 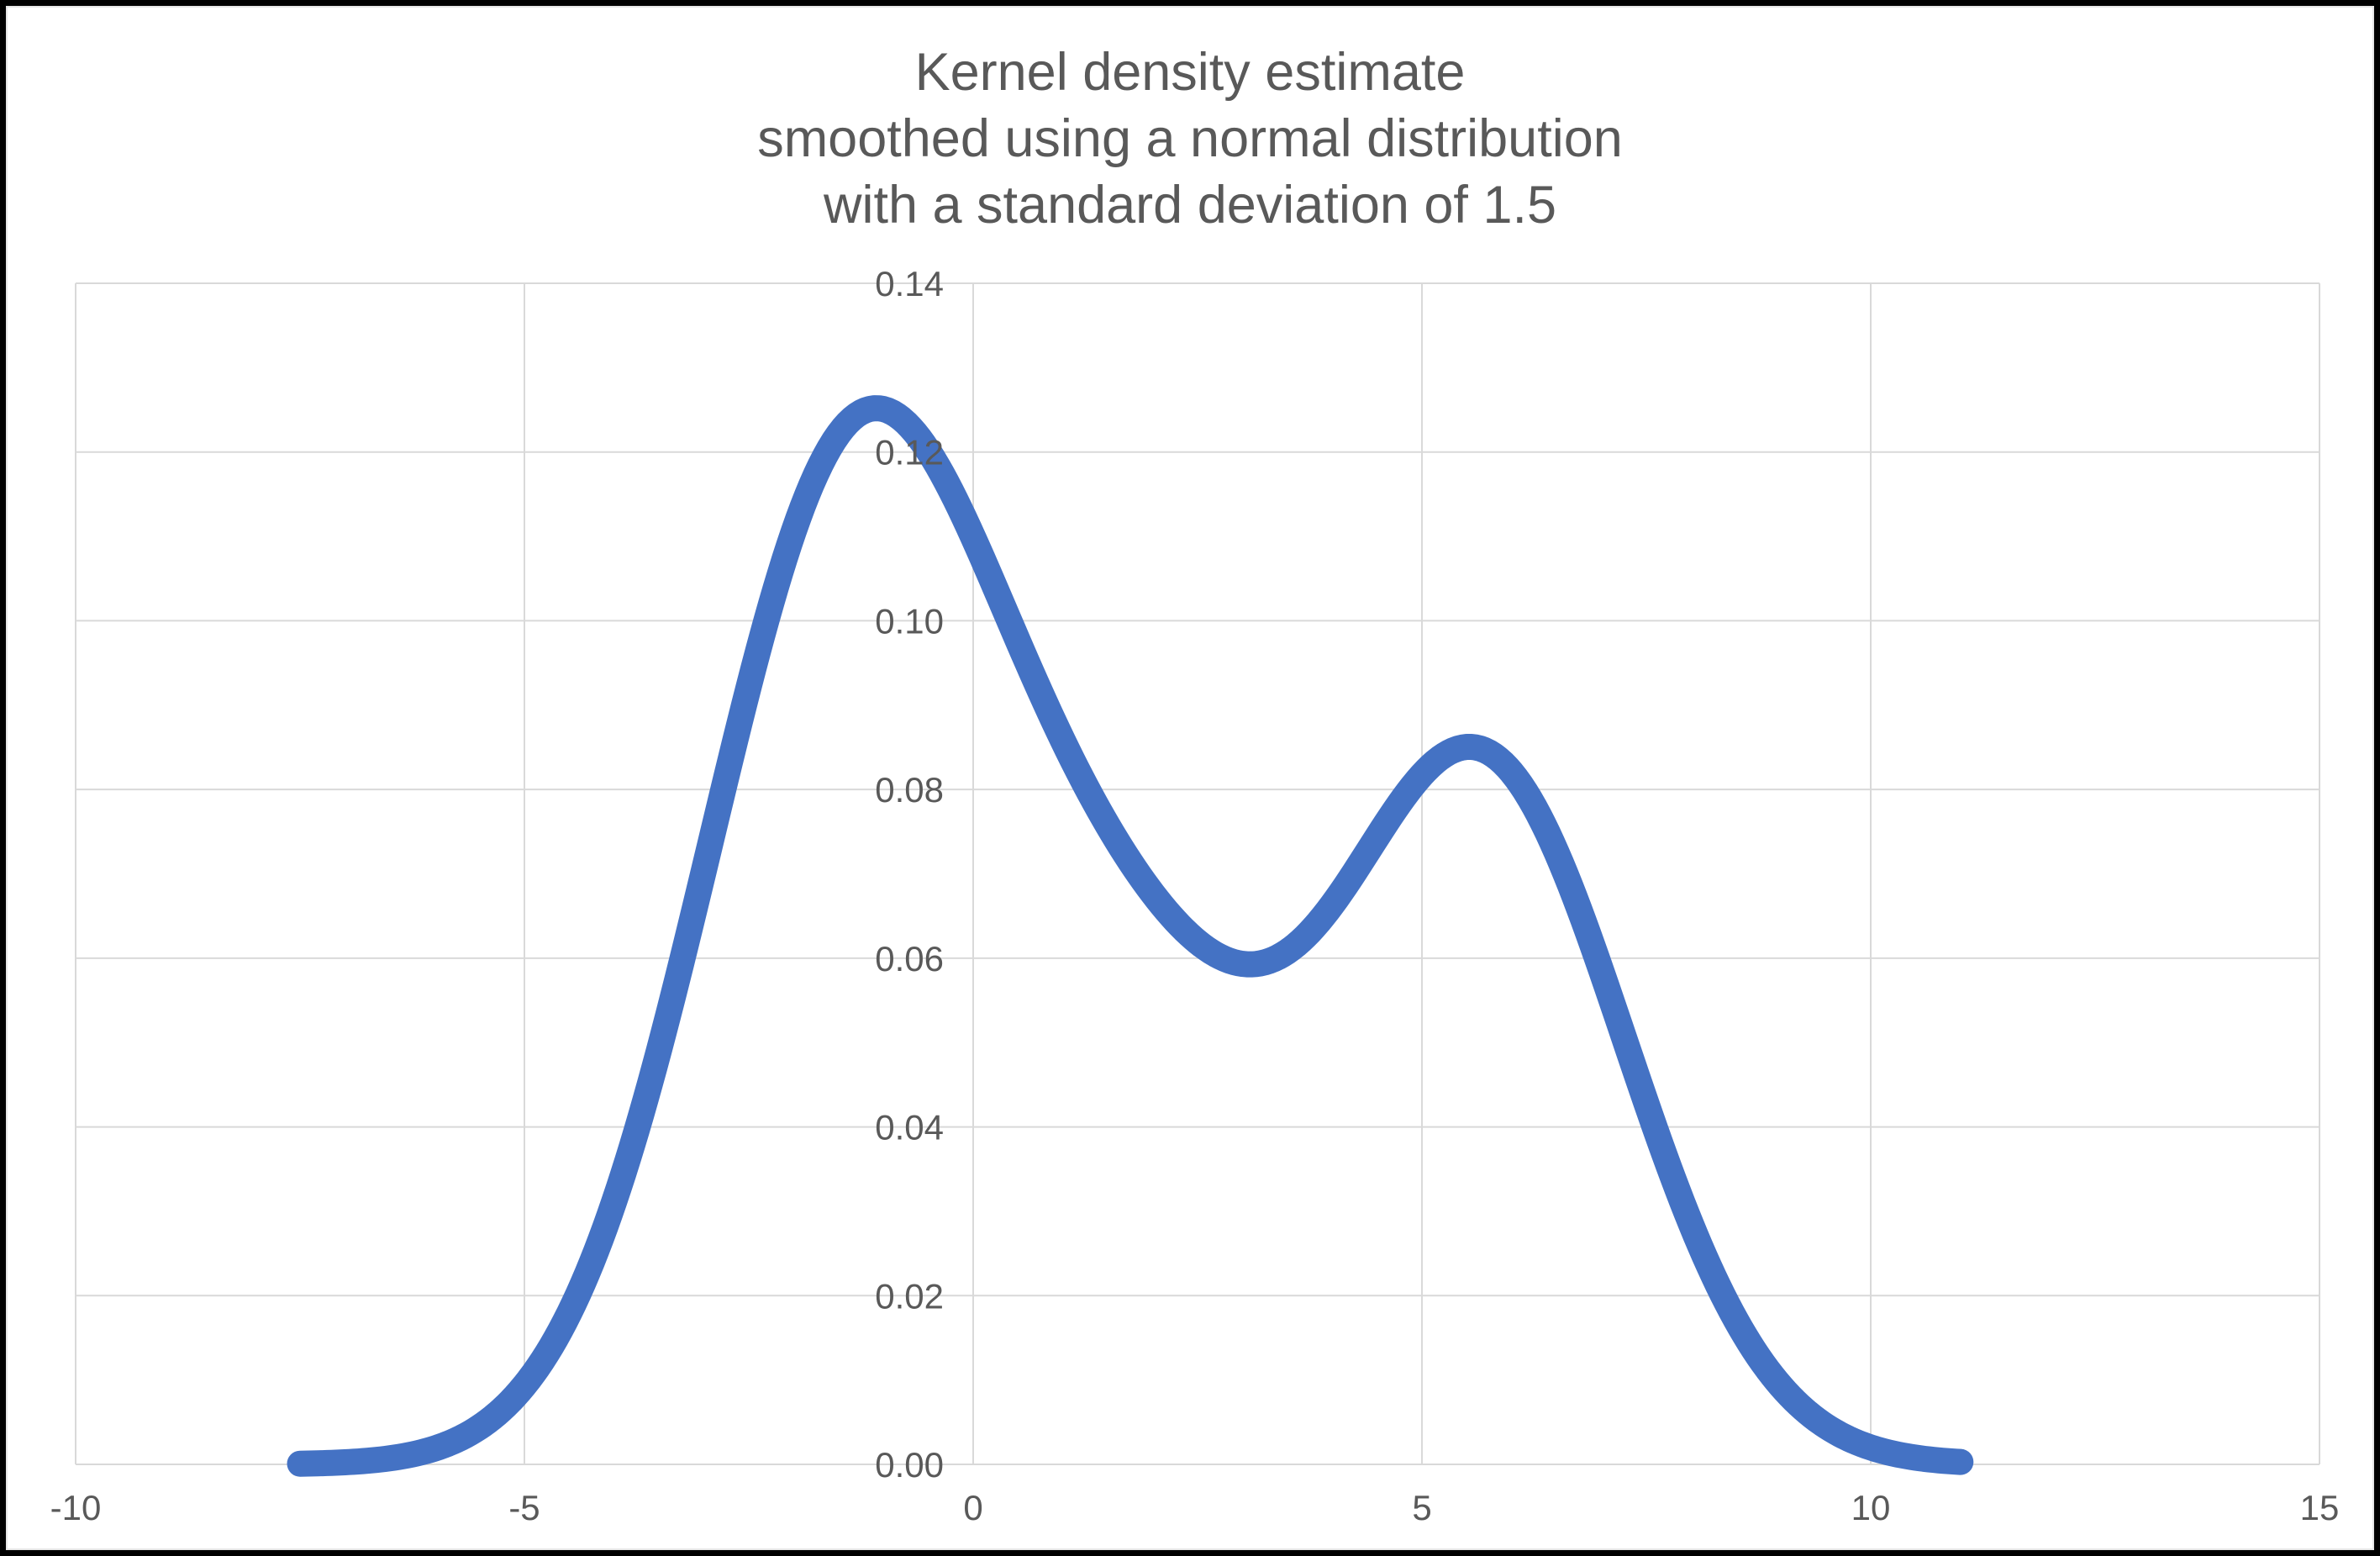 What do you see at coordinates (910, 959) in the screenshot?
I see `y-tick-label: 0.06` at bounding box center [910, 959].